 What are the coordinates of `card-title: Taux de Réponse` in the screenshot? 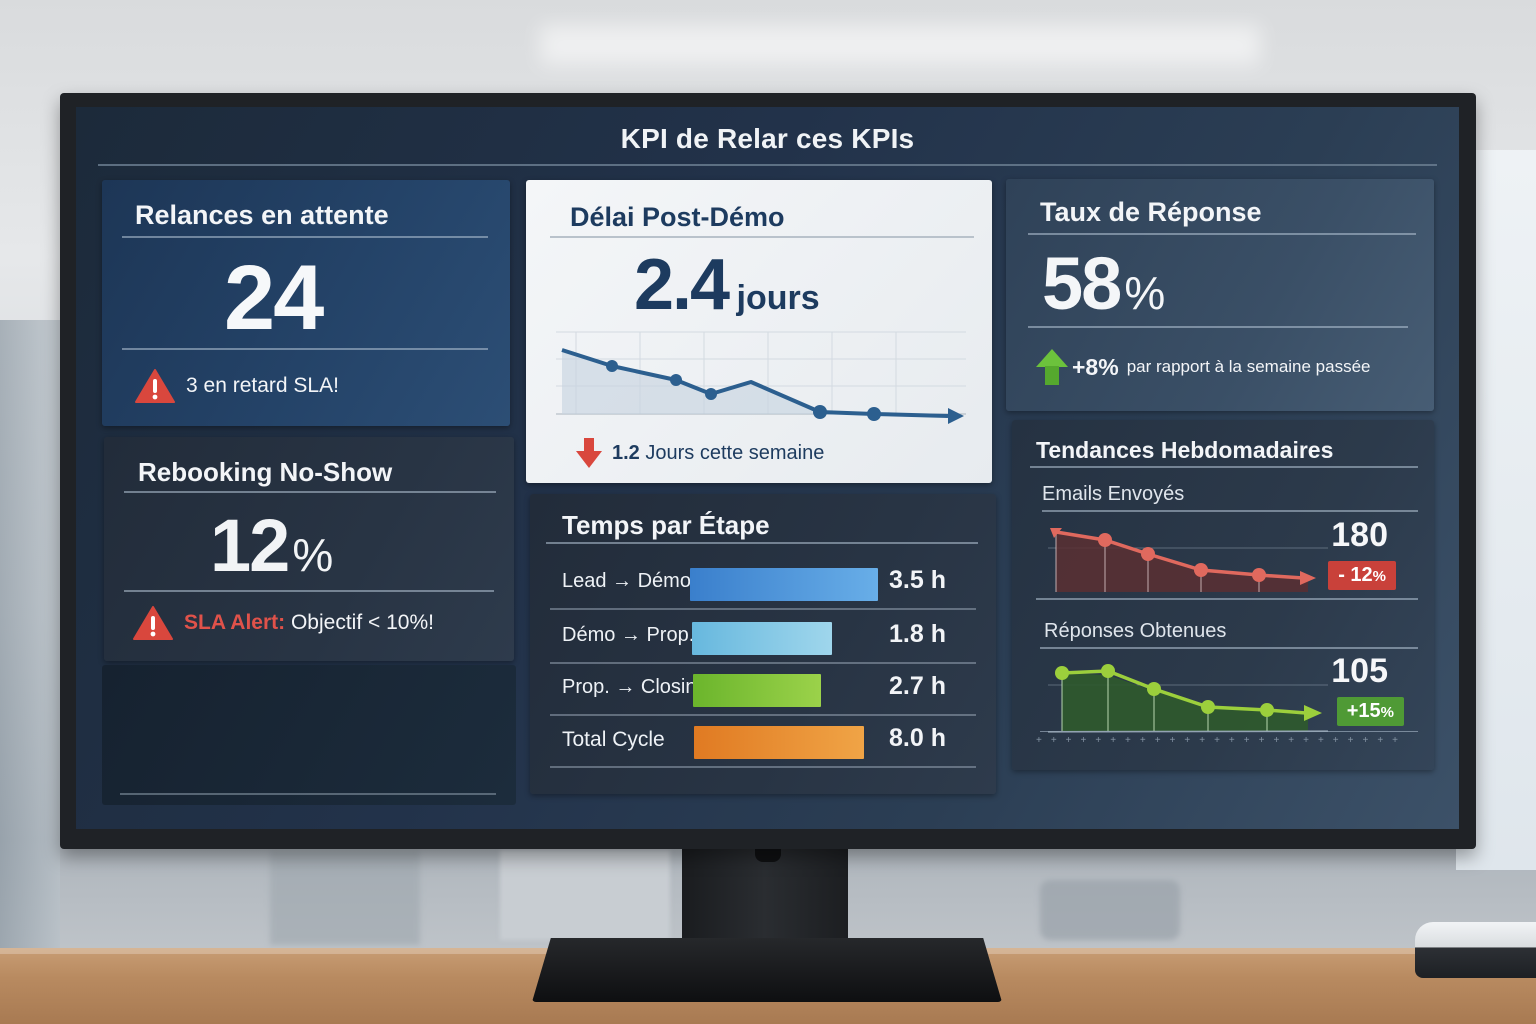 It's located at (1151, 212).